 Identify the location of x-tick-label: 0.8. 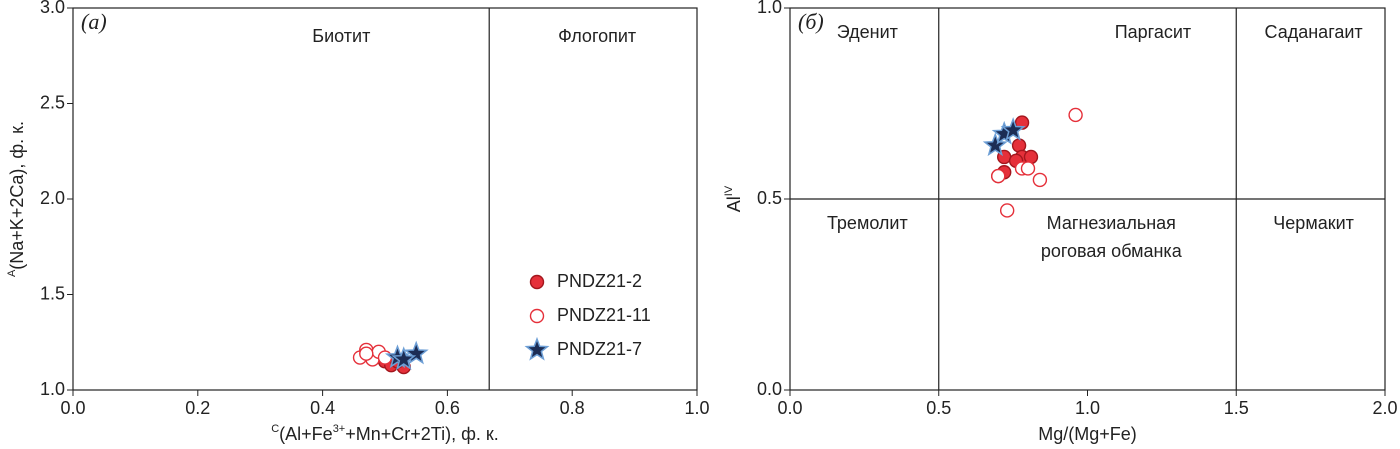
(572, 408).